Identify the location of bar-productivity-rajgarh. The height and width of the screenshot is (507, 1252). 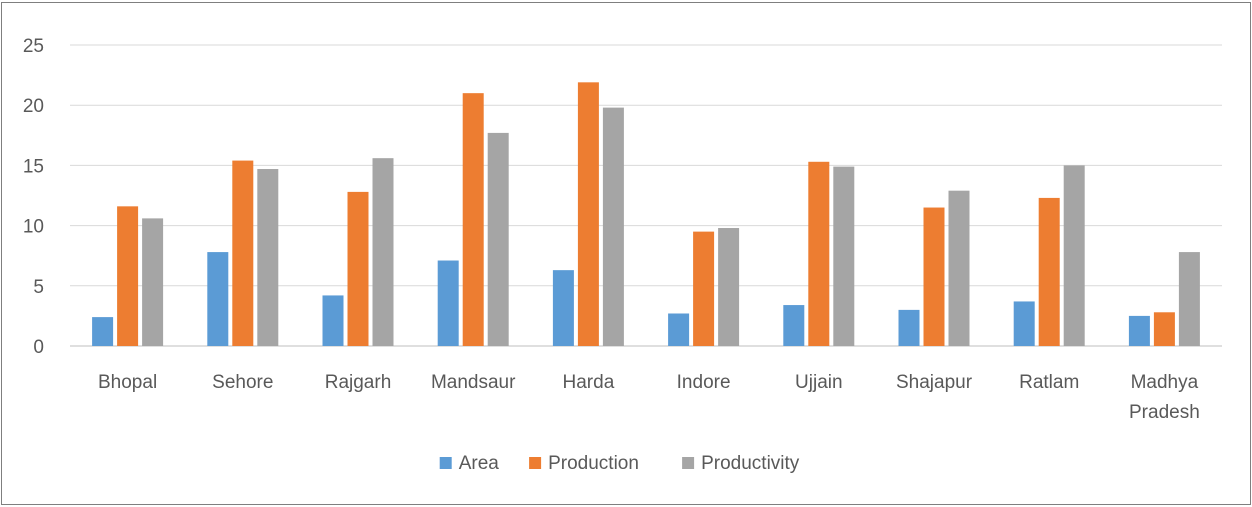
(383, 252).